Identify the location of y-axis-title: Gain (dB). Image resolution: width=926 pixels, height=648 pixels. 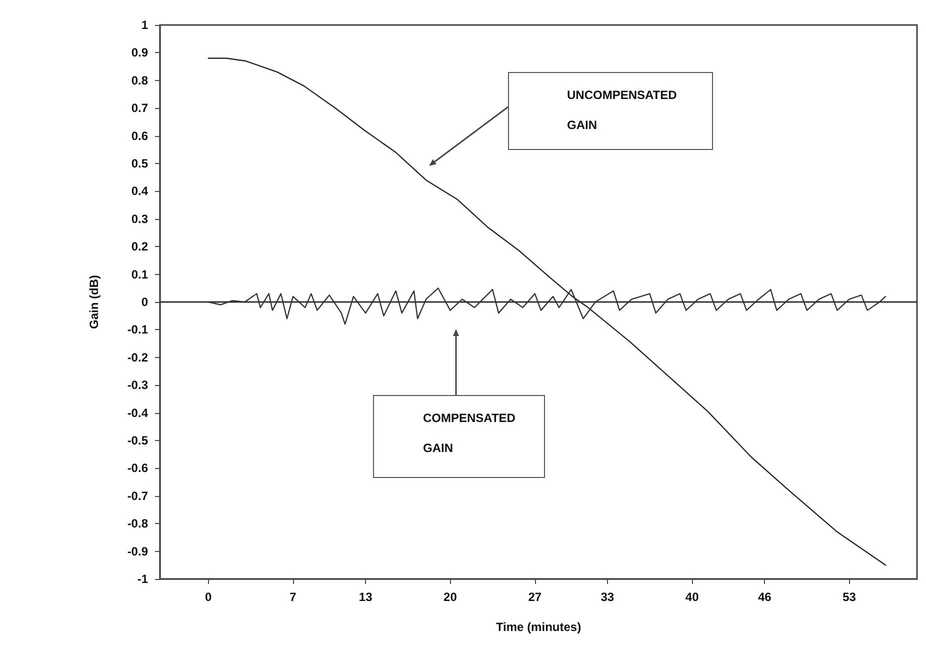
(94, 302).